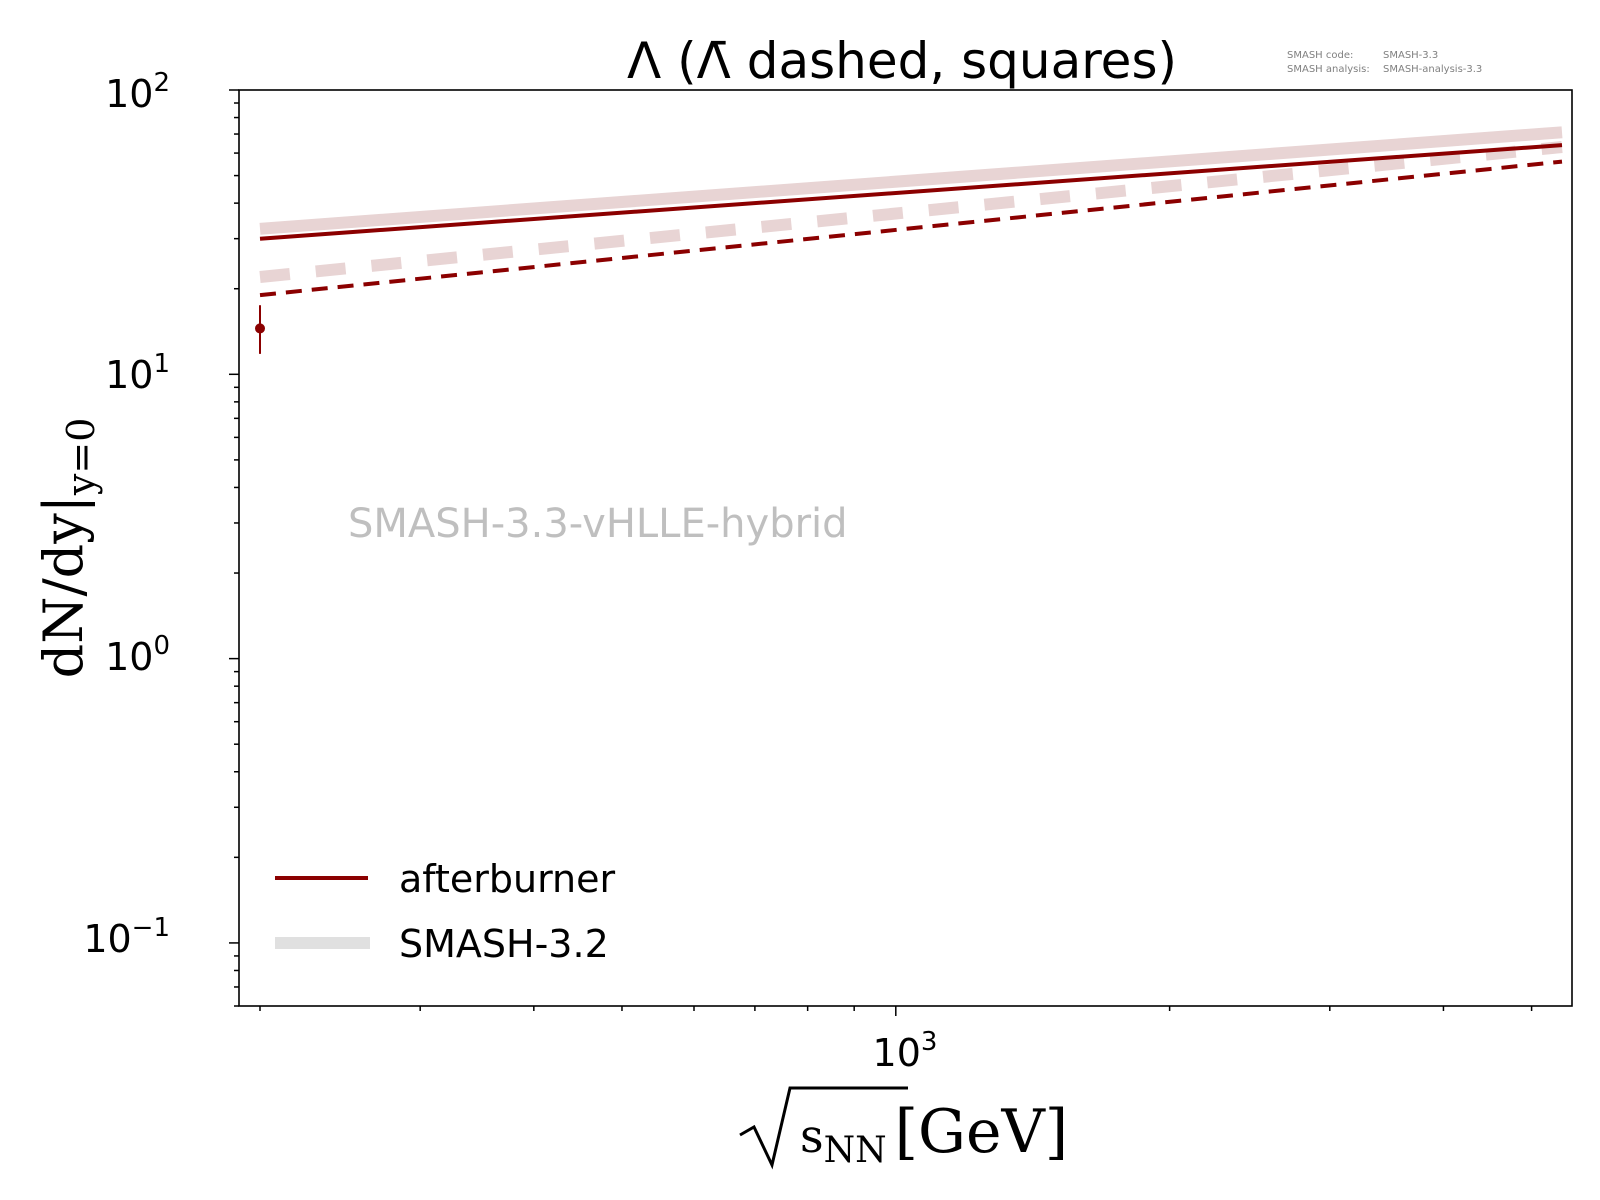 This screenshot has height=1200, width=1600. What do you see at coordinates (137, 655) in the screenshot?
I see `y-tick-label-1: 10⁰` at bounding box center [137, 655].